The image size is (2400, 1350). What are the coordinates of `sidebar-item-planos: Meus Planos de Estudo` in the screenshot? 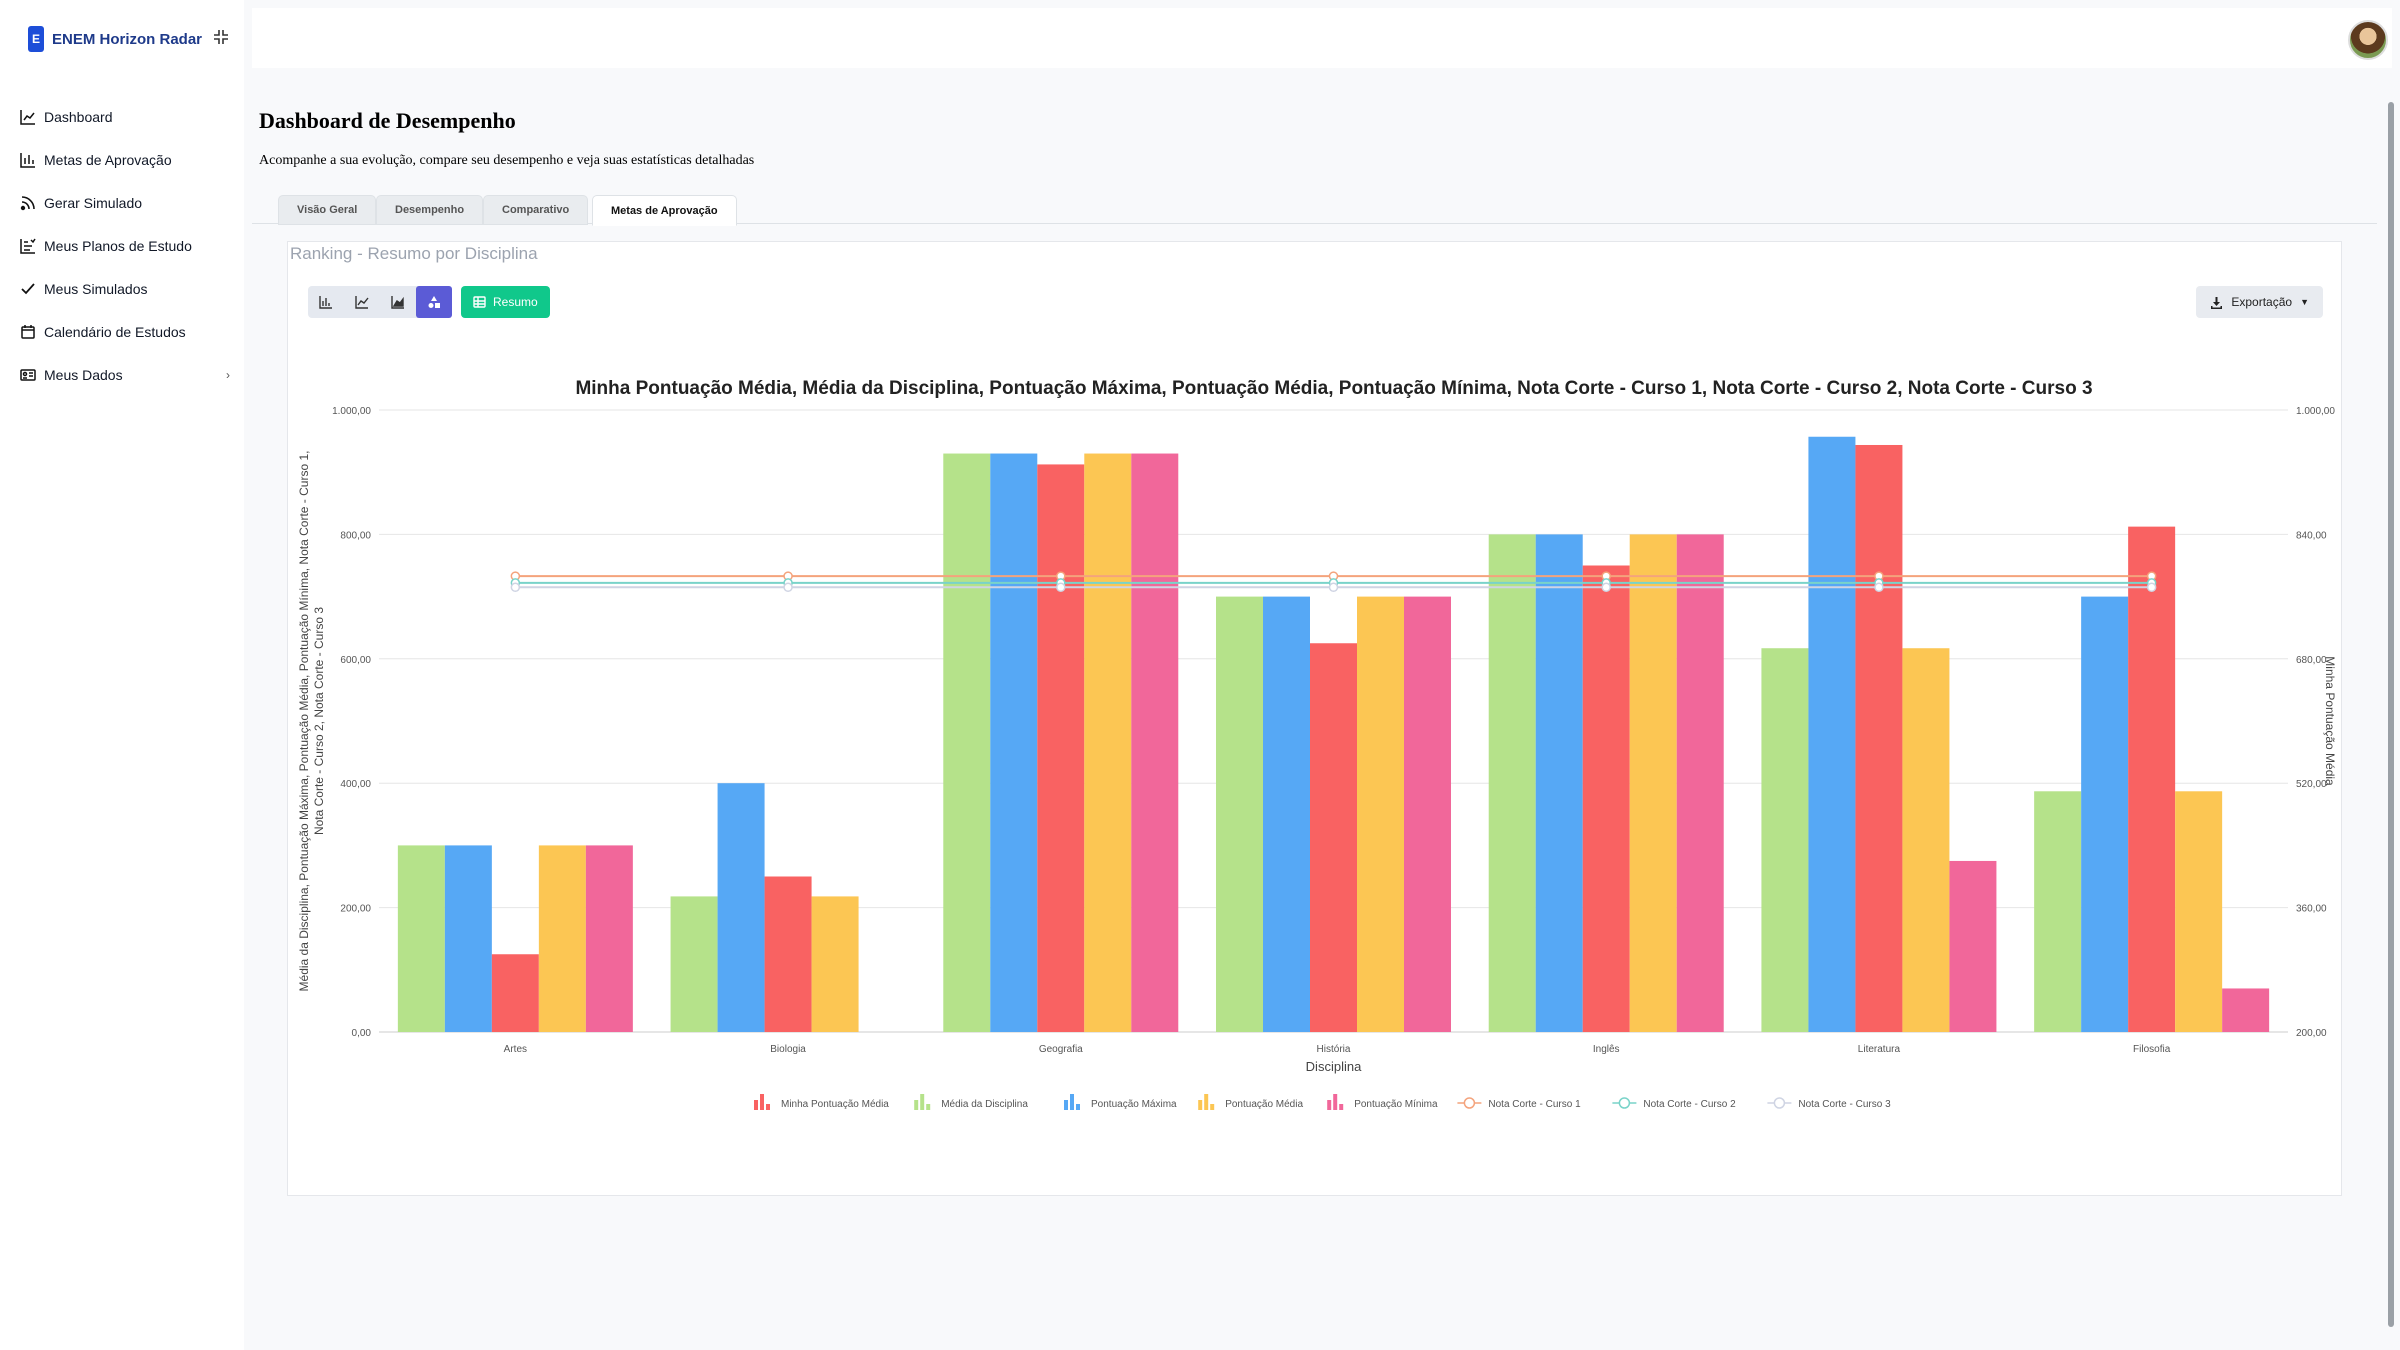 It's located at (125, 245).